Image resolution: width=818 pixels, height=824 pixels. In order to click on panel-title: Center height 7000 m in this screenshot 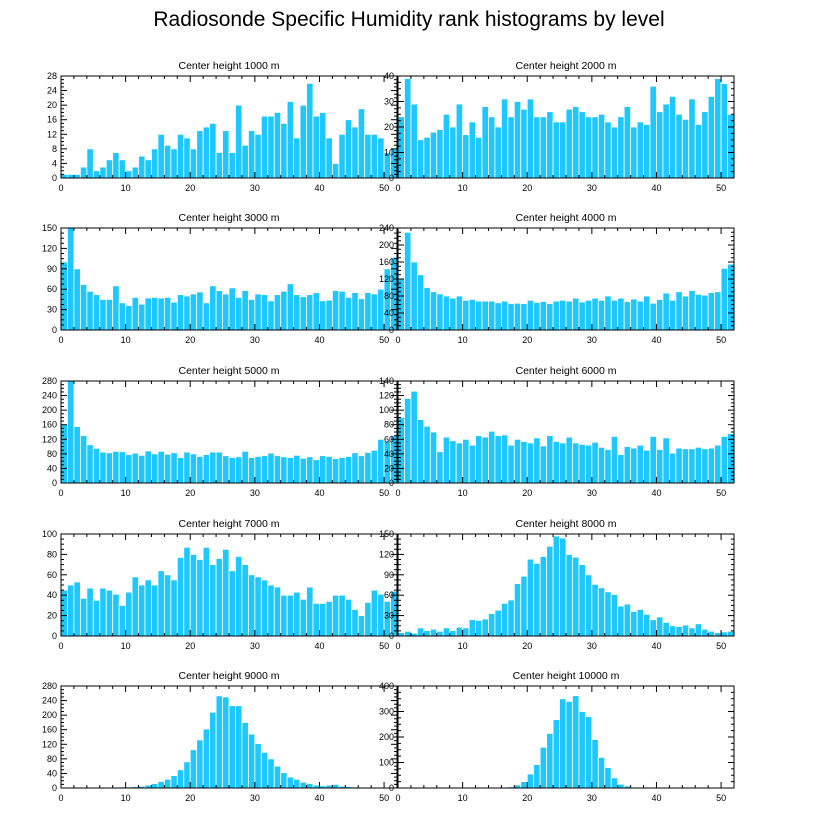, I will do `click(229, 524)`.